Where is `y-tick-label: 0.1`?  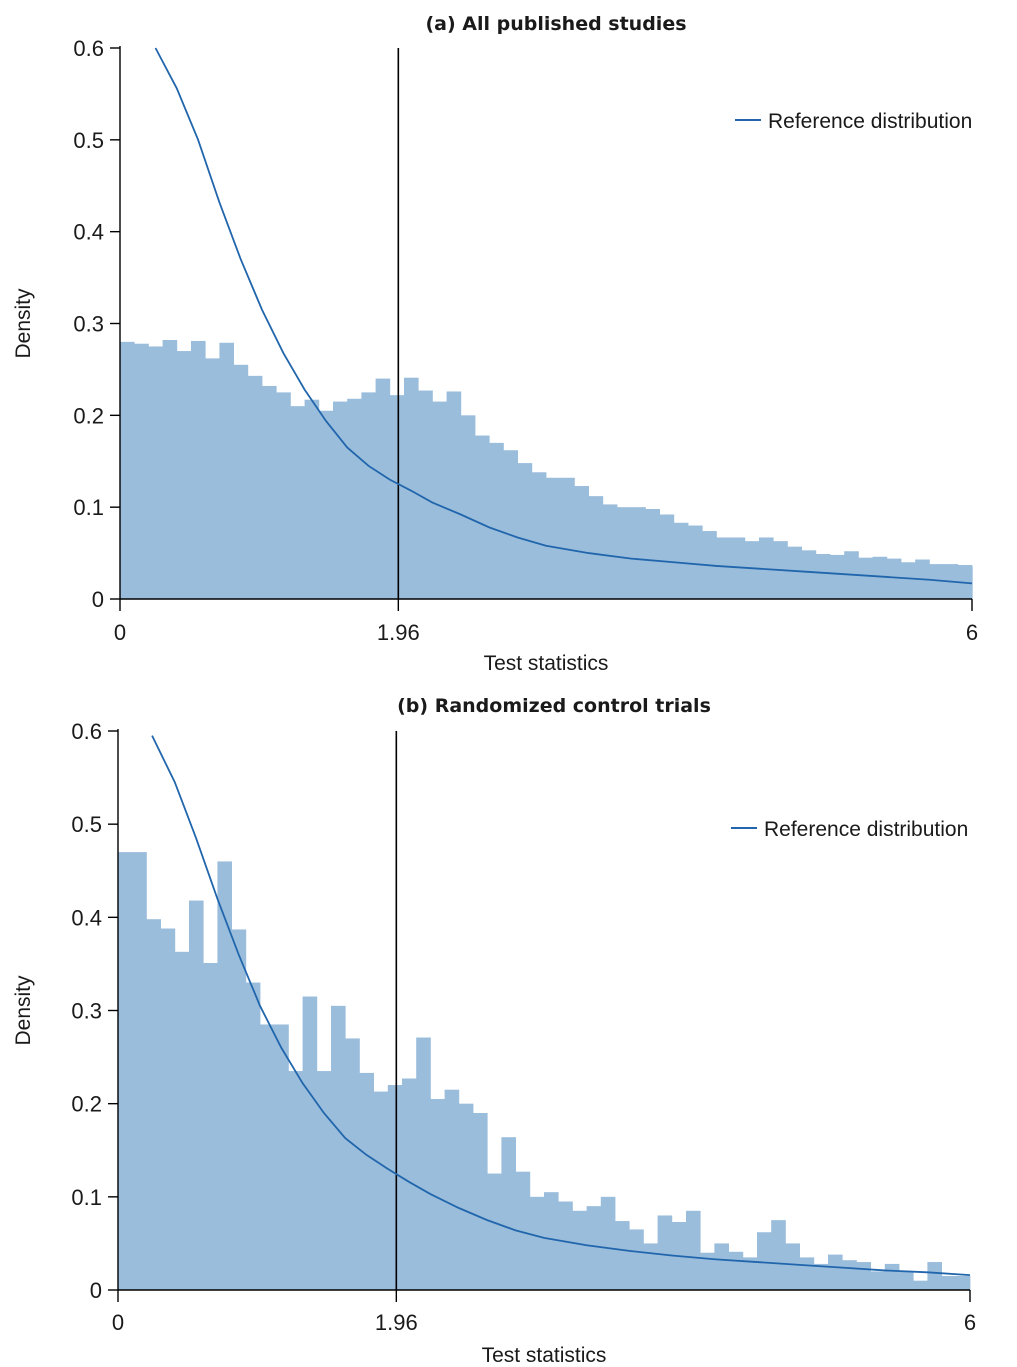
y-tick-label: 0.1 is located at coordinates (88, 507).